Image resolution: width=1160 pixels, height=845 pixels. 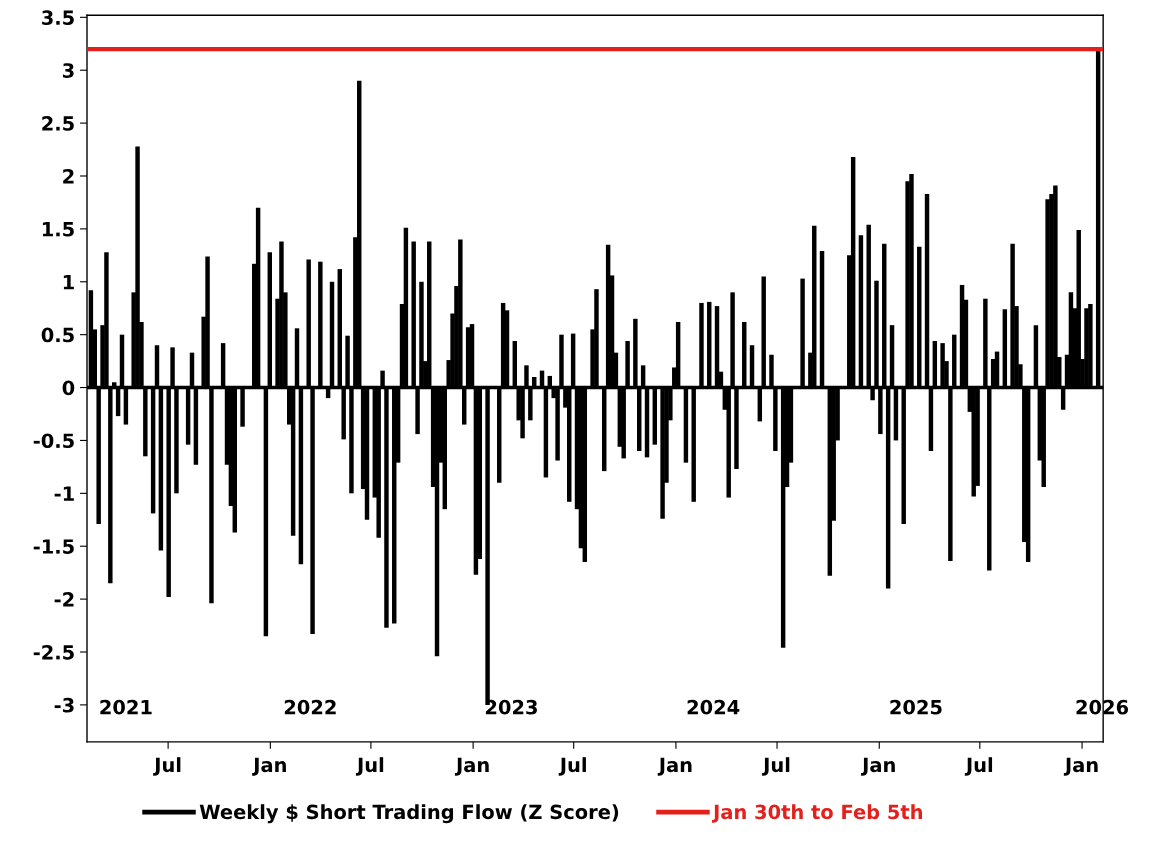 What do you see at coordinates (57, 335) in the screenshot?
I see `y-tick-label: 0.5` at bounding box center [57, 335].